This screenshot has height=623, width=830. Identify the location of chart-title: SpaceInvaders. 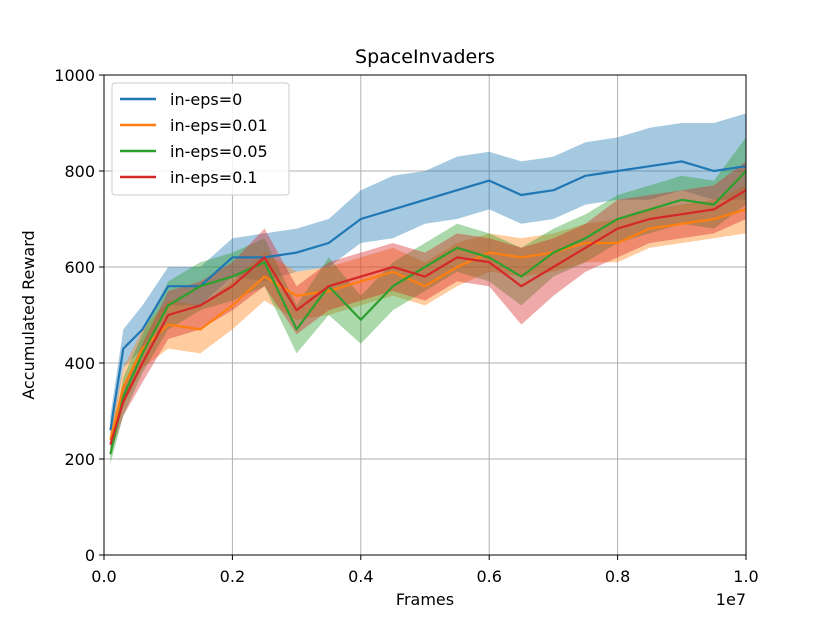
(425, 57).